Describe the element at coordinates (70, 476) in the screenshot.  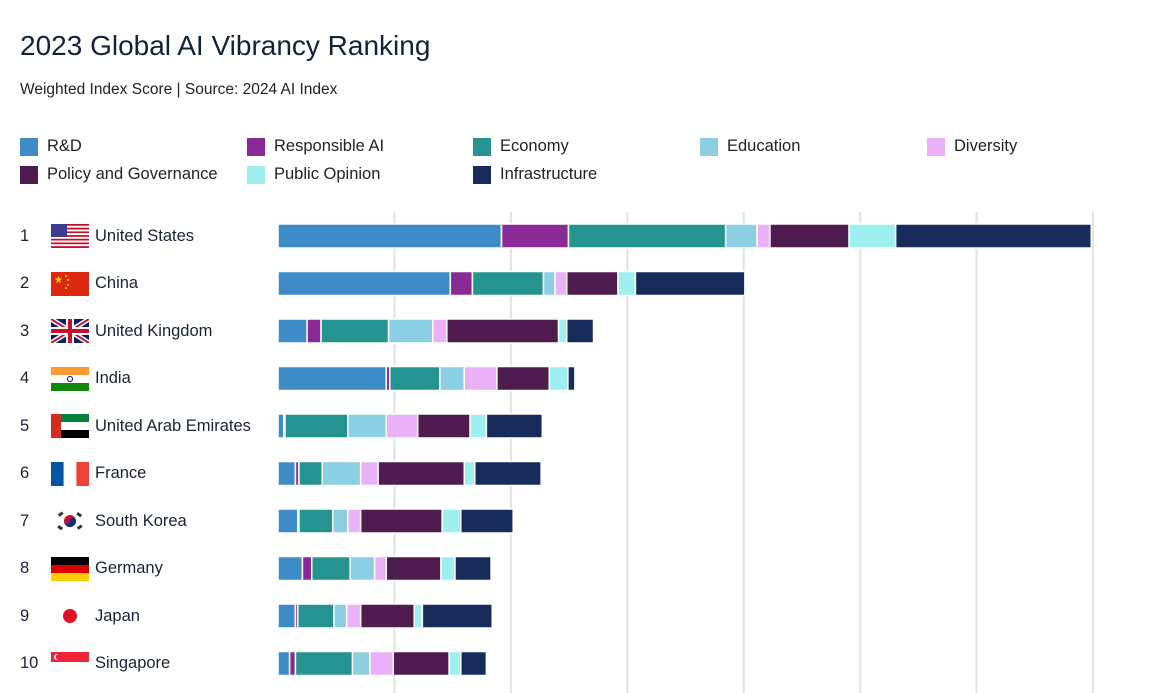
I see `france-flag-icon` at that location.